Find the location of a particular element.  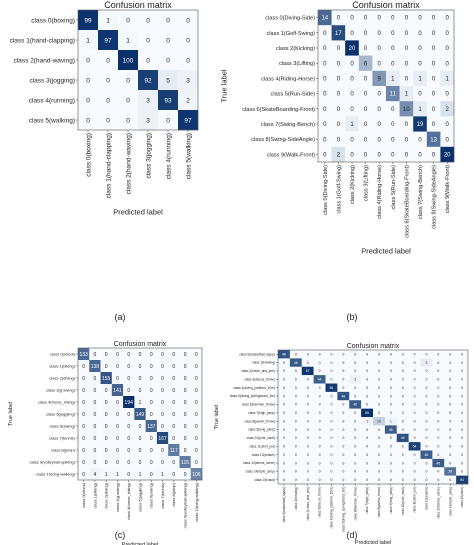

cell-value: 9 is located at coordinates (380, 80).